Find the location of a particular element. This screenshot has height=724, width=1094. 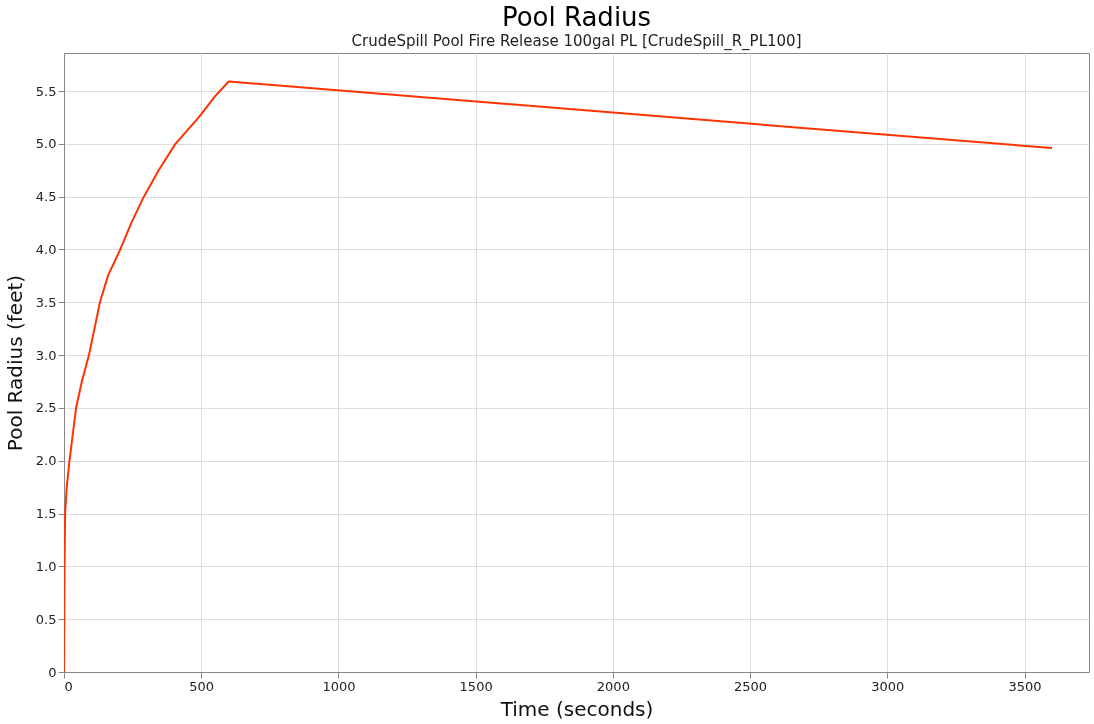

y-tick-label: 2.5 is located at coordinates (46, 408).